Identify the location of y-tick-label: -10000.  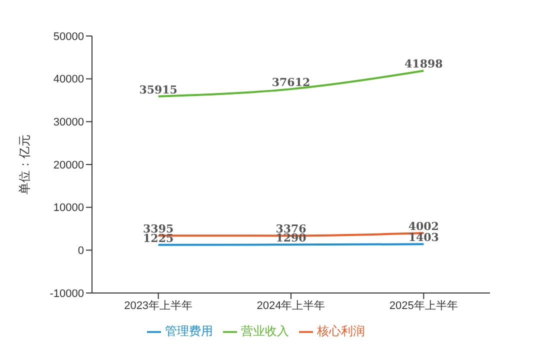
(67, 294).